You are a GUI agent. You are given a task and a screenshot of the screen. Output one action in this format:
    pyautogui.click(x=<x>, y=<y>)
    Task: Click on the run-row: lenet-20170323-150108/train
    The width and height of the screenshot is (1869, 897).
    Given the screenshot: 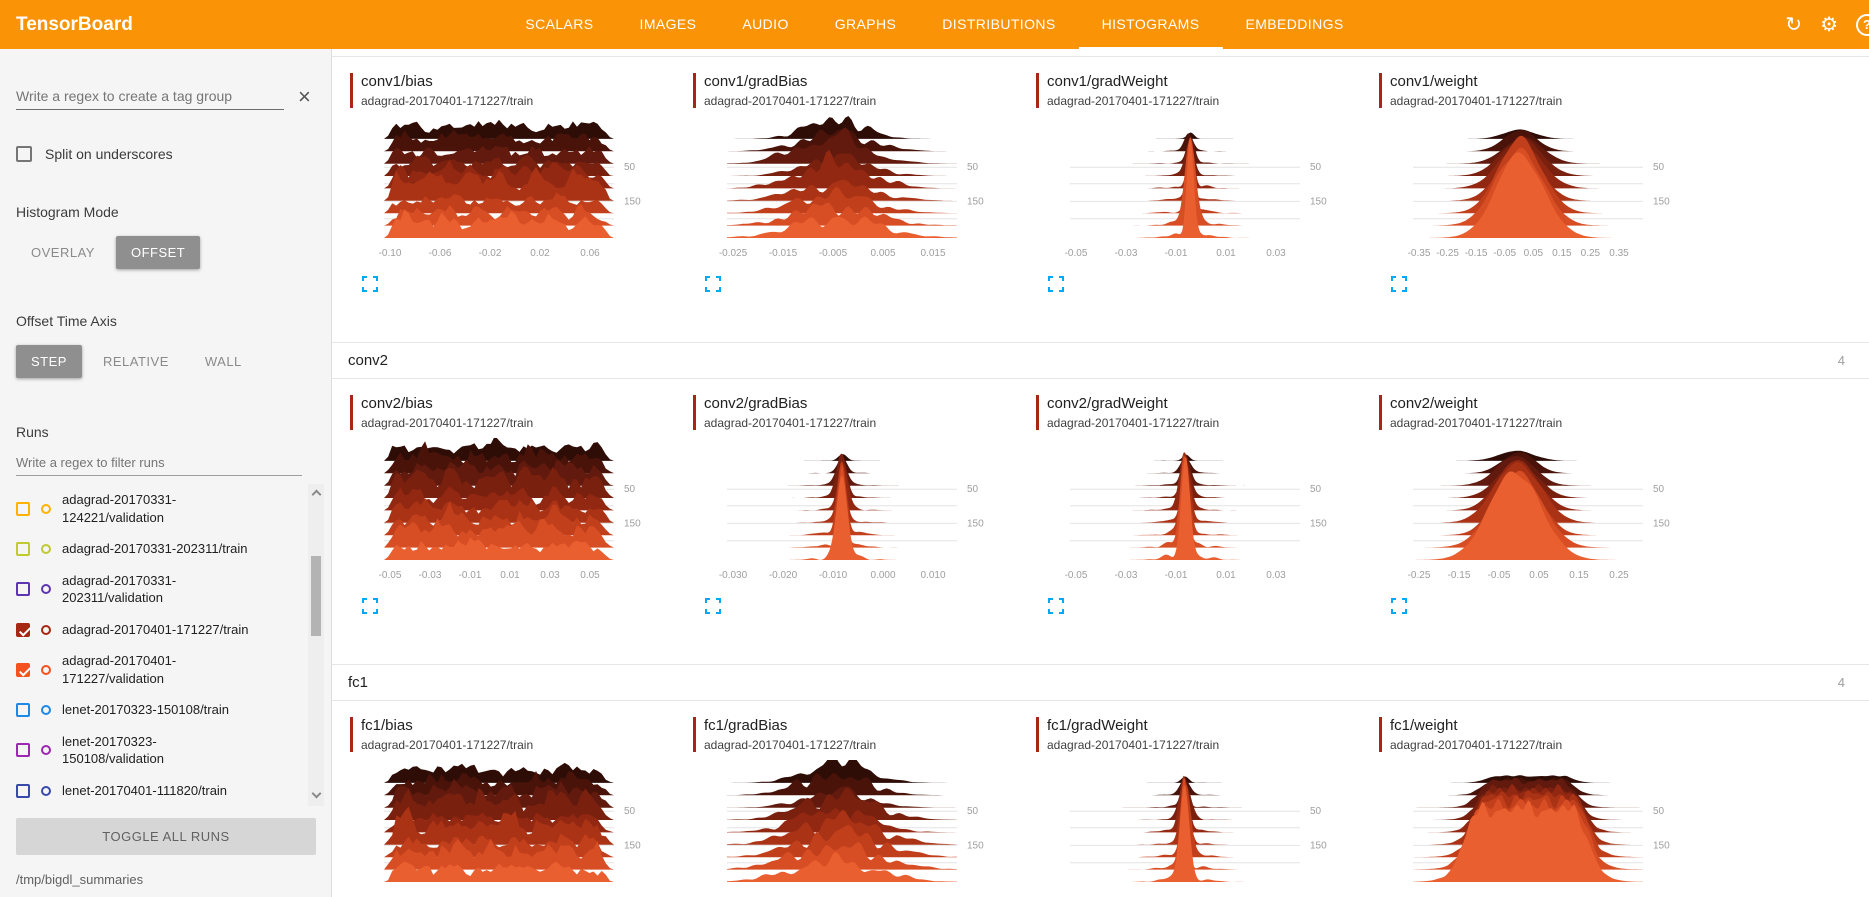 What is the action you would take?
    pyautogui.click(x=170, y=710)
    